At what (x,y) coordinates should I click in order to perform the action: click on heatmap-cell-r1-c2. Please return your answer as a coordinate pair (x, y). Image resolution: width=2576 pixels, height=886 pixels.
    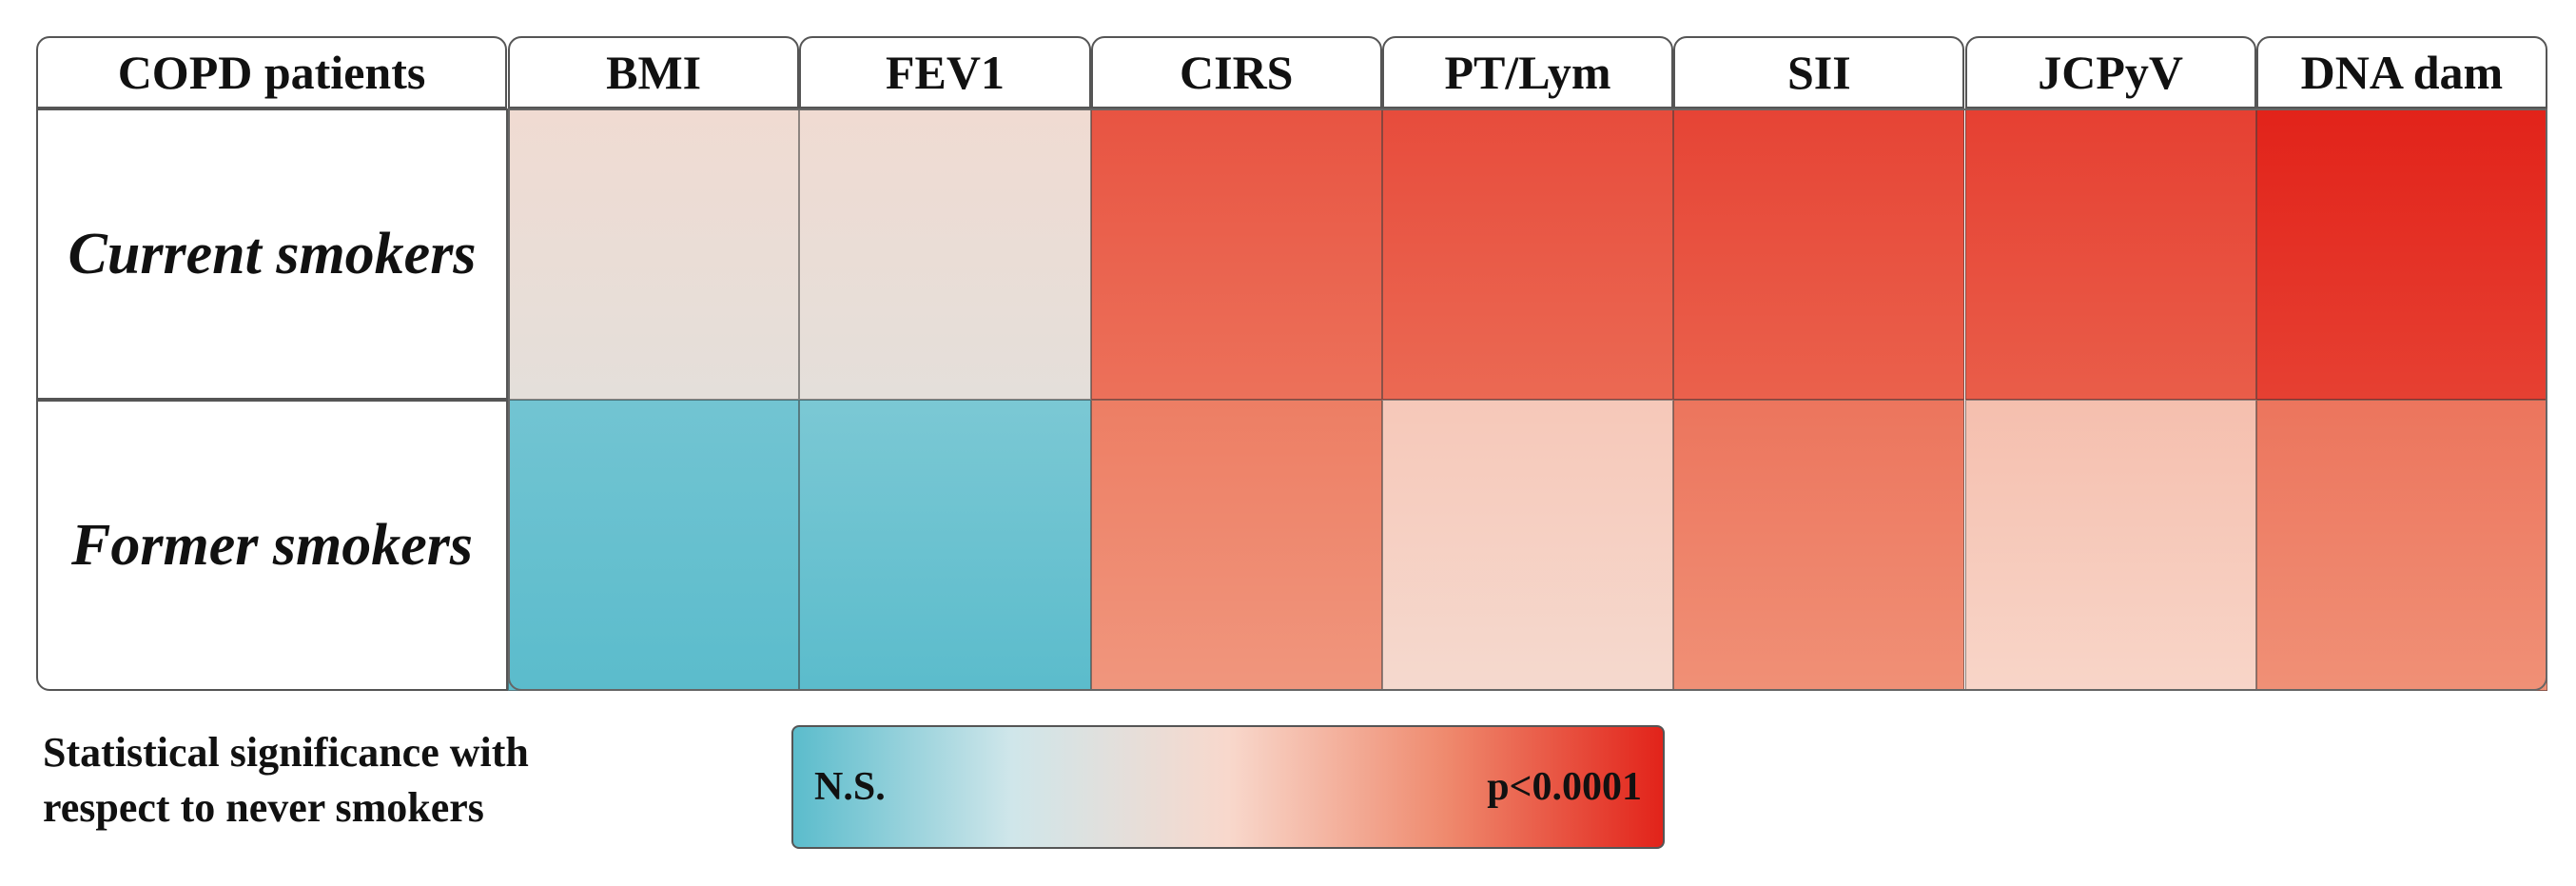
    Looking at the image, I should click on (945, 254).